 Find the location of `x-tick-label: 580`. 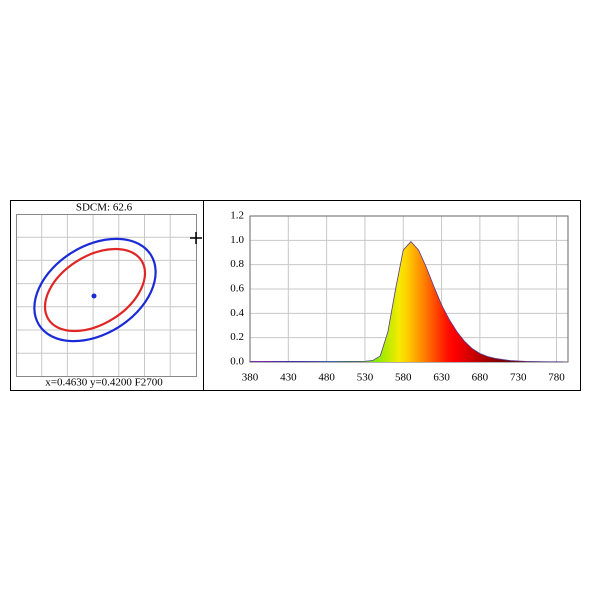

x-tick-label: 580 is located at coordinates (403, 378).